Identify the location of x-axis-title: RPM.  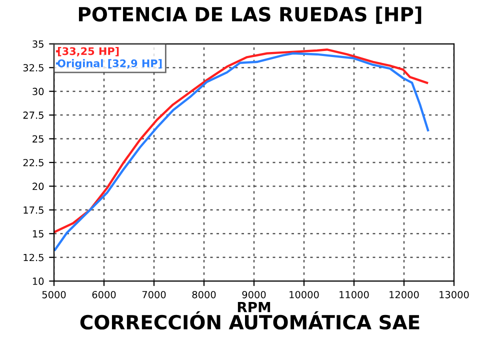
(254, 307).